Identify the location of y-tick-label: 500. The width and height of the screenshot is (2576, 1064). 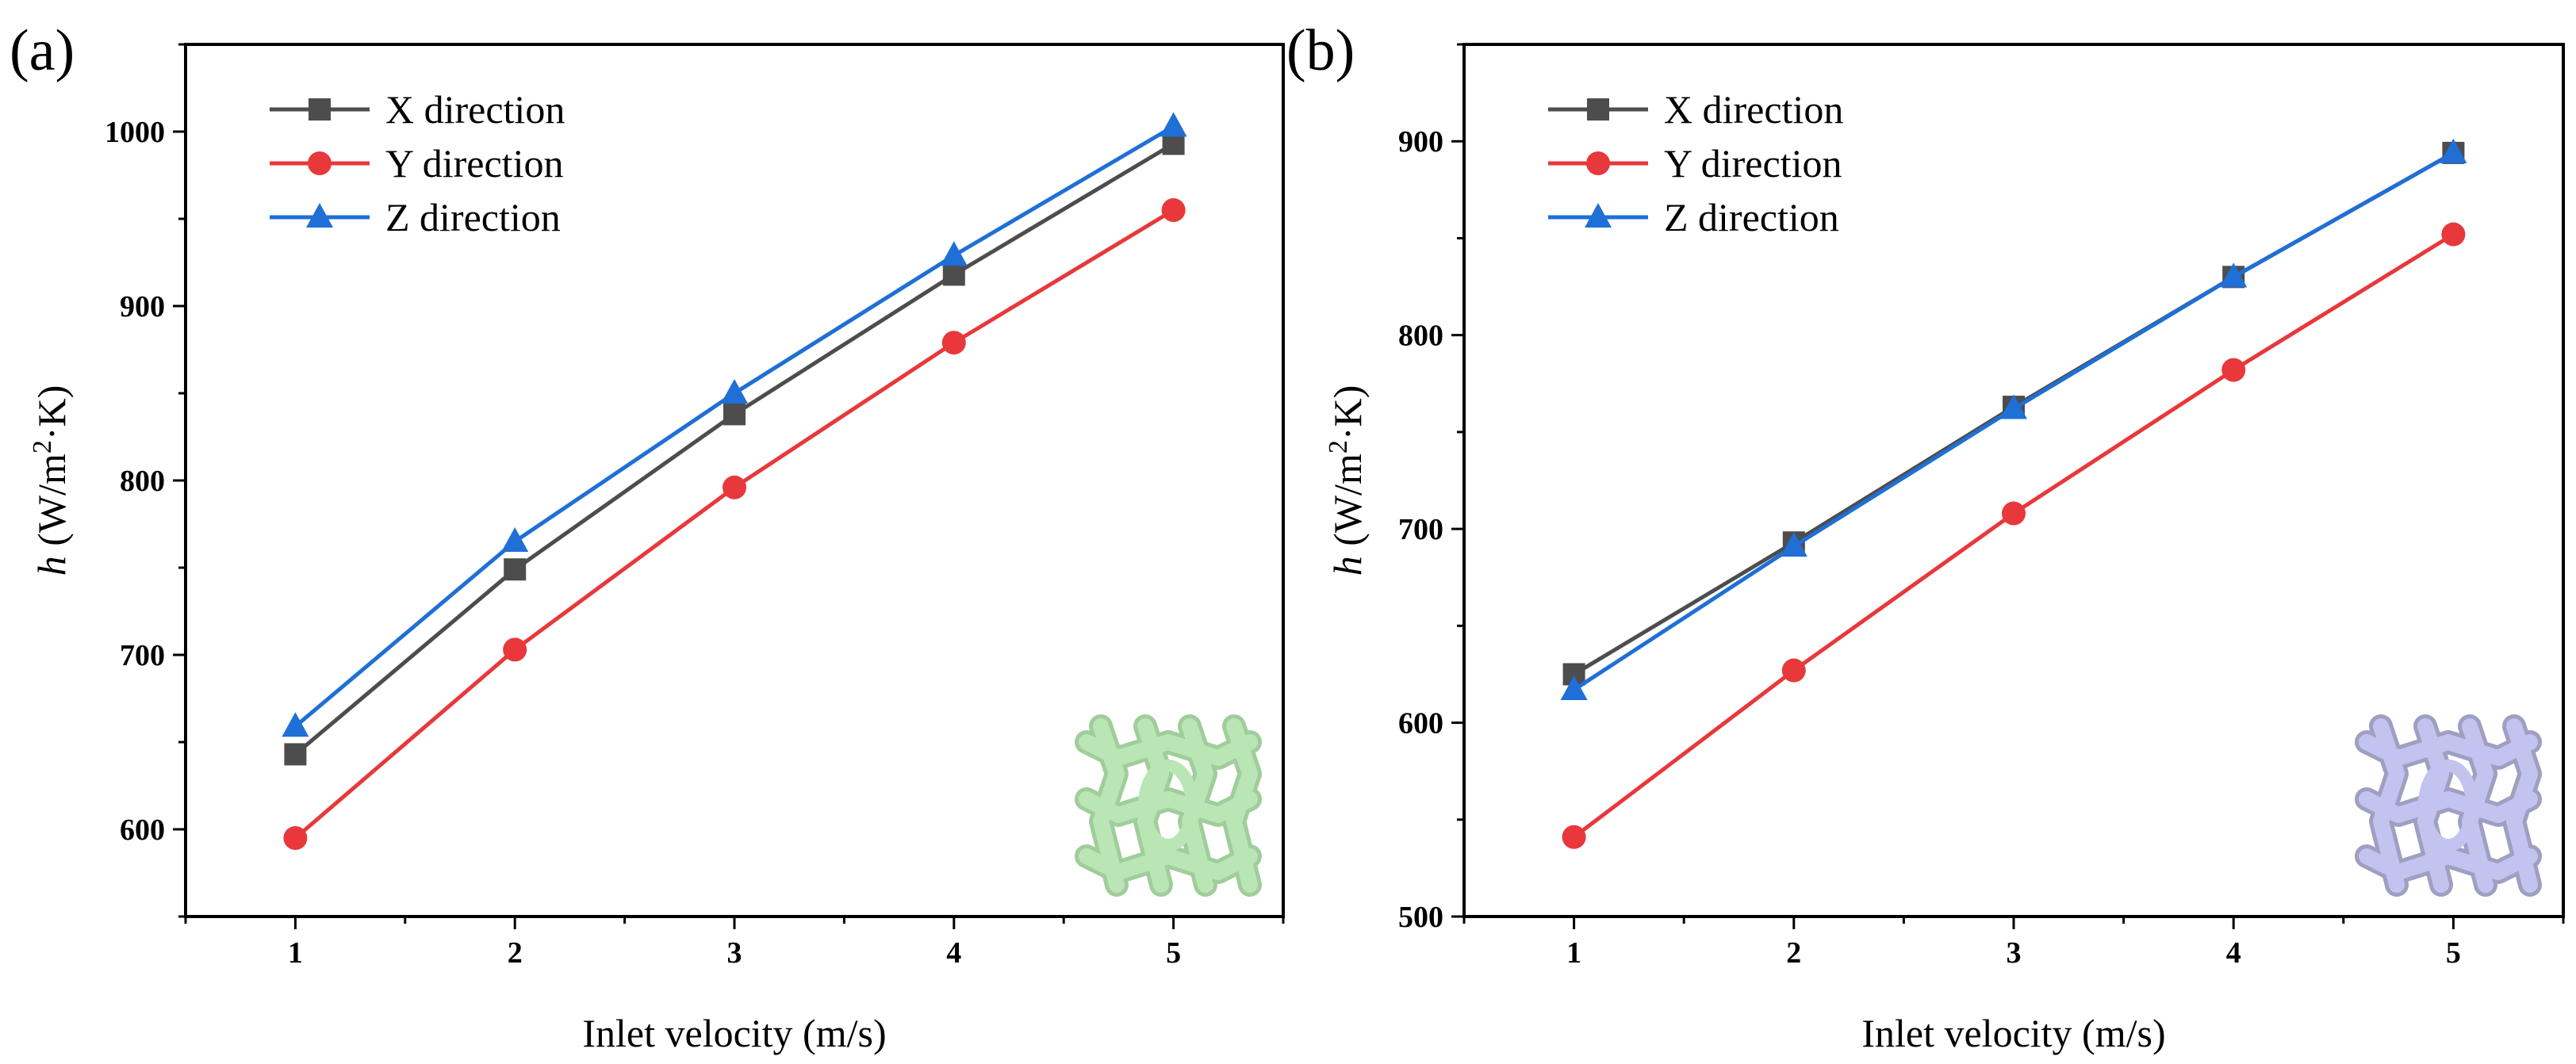
(1421, 917).